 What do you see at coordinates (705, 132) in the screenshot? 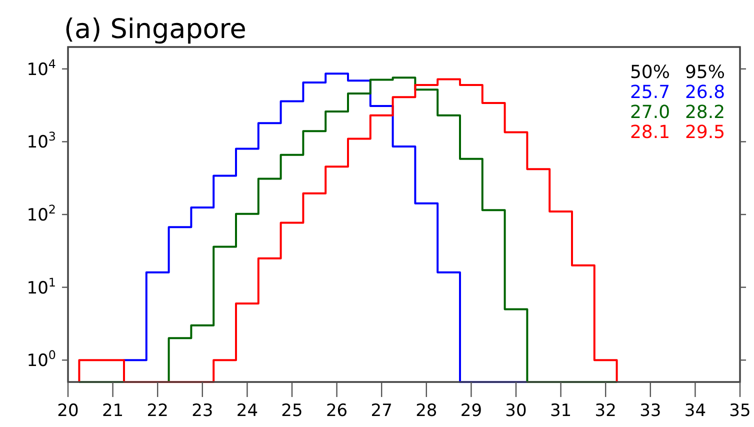
I see `annotation: 29.5` at bounding box center [705, 132].